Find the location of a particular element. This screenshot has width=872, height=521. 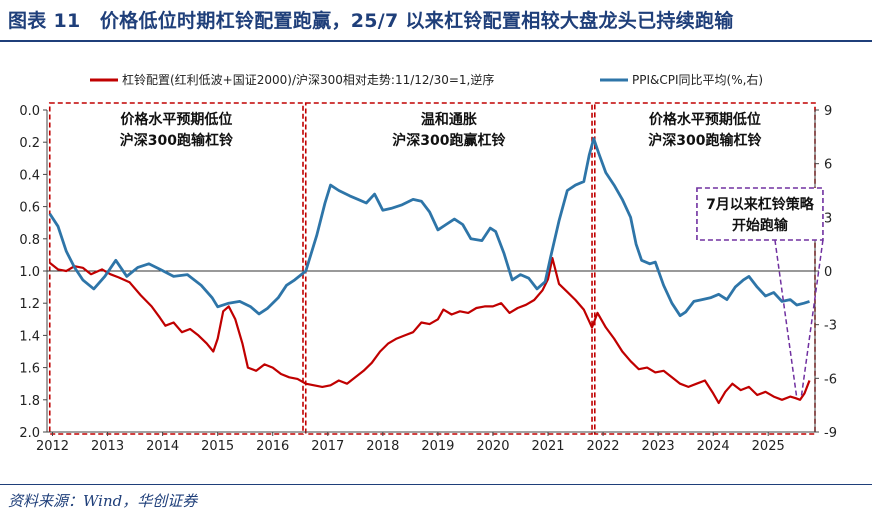

right-tick-label: 9 is located at coordinates (828, 111).